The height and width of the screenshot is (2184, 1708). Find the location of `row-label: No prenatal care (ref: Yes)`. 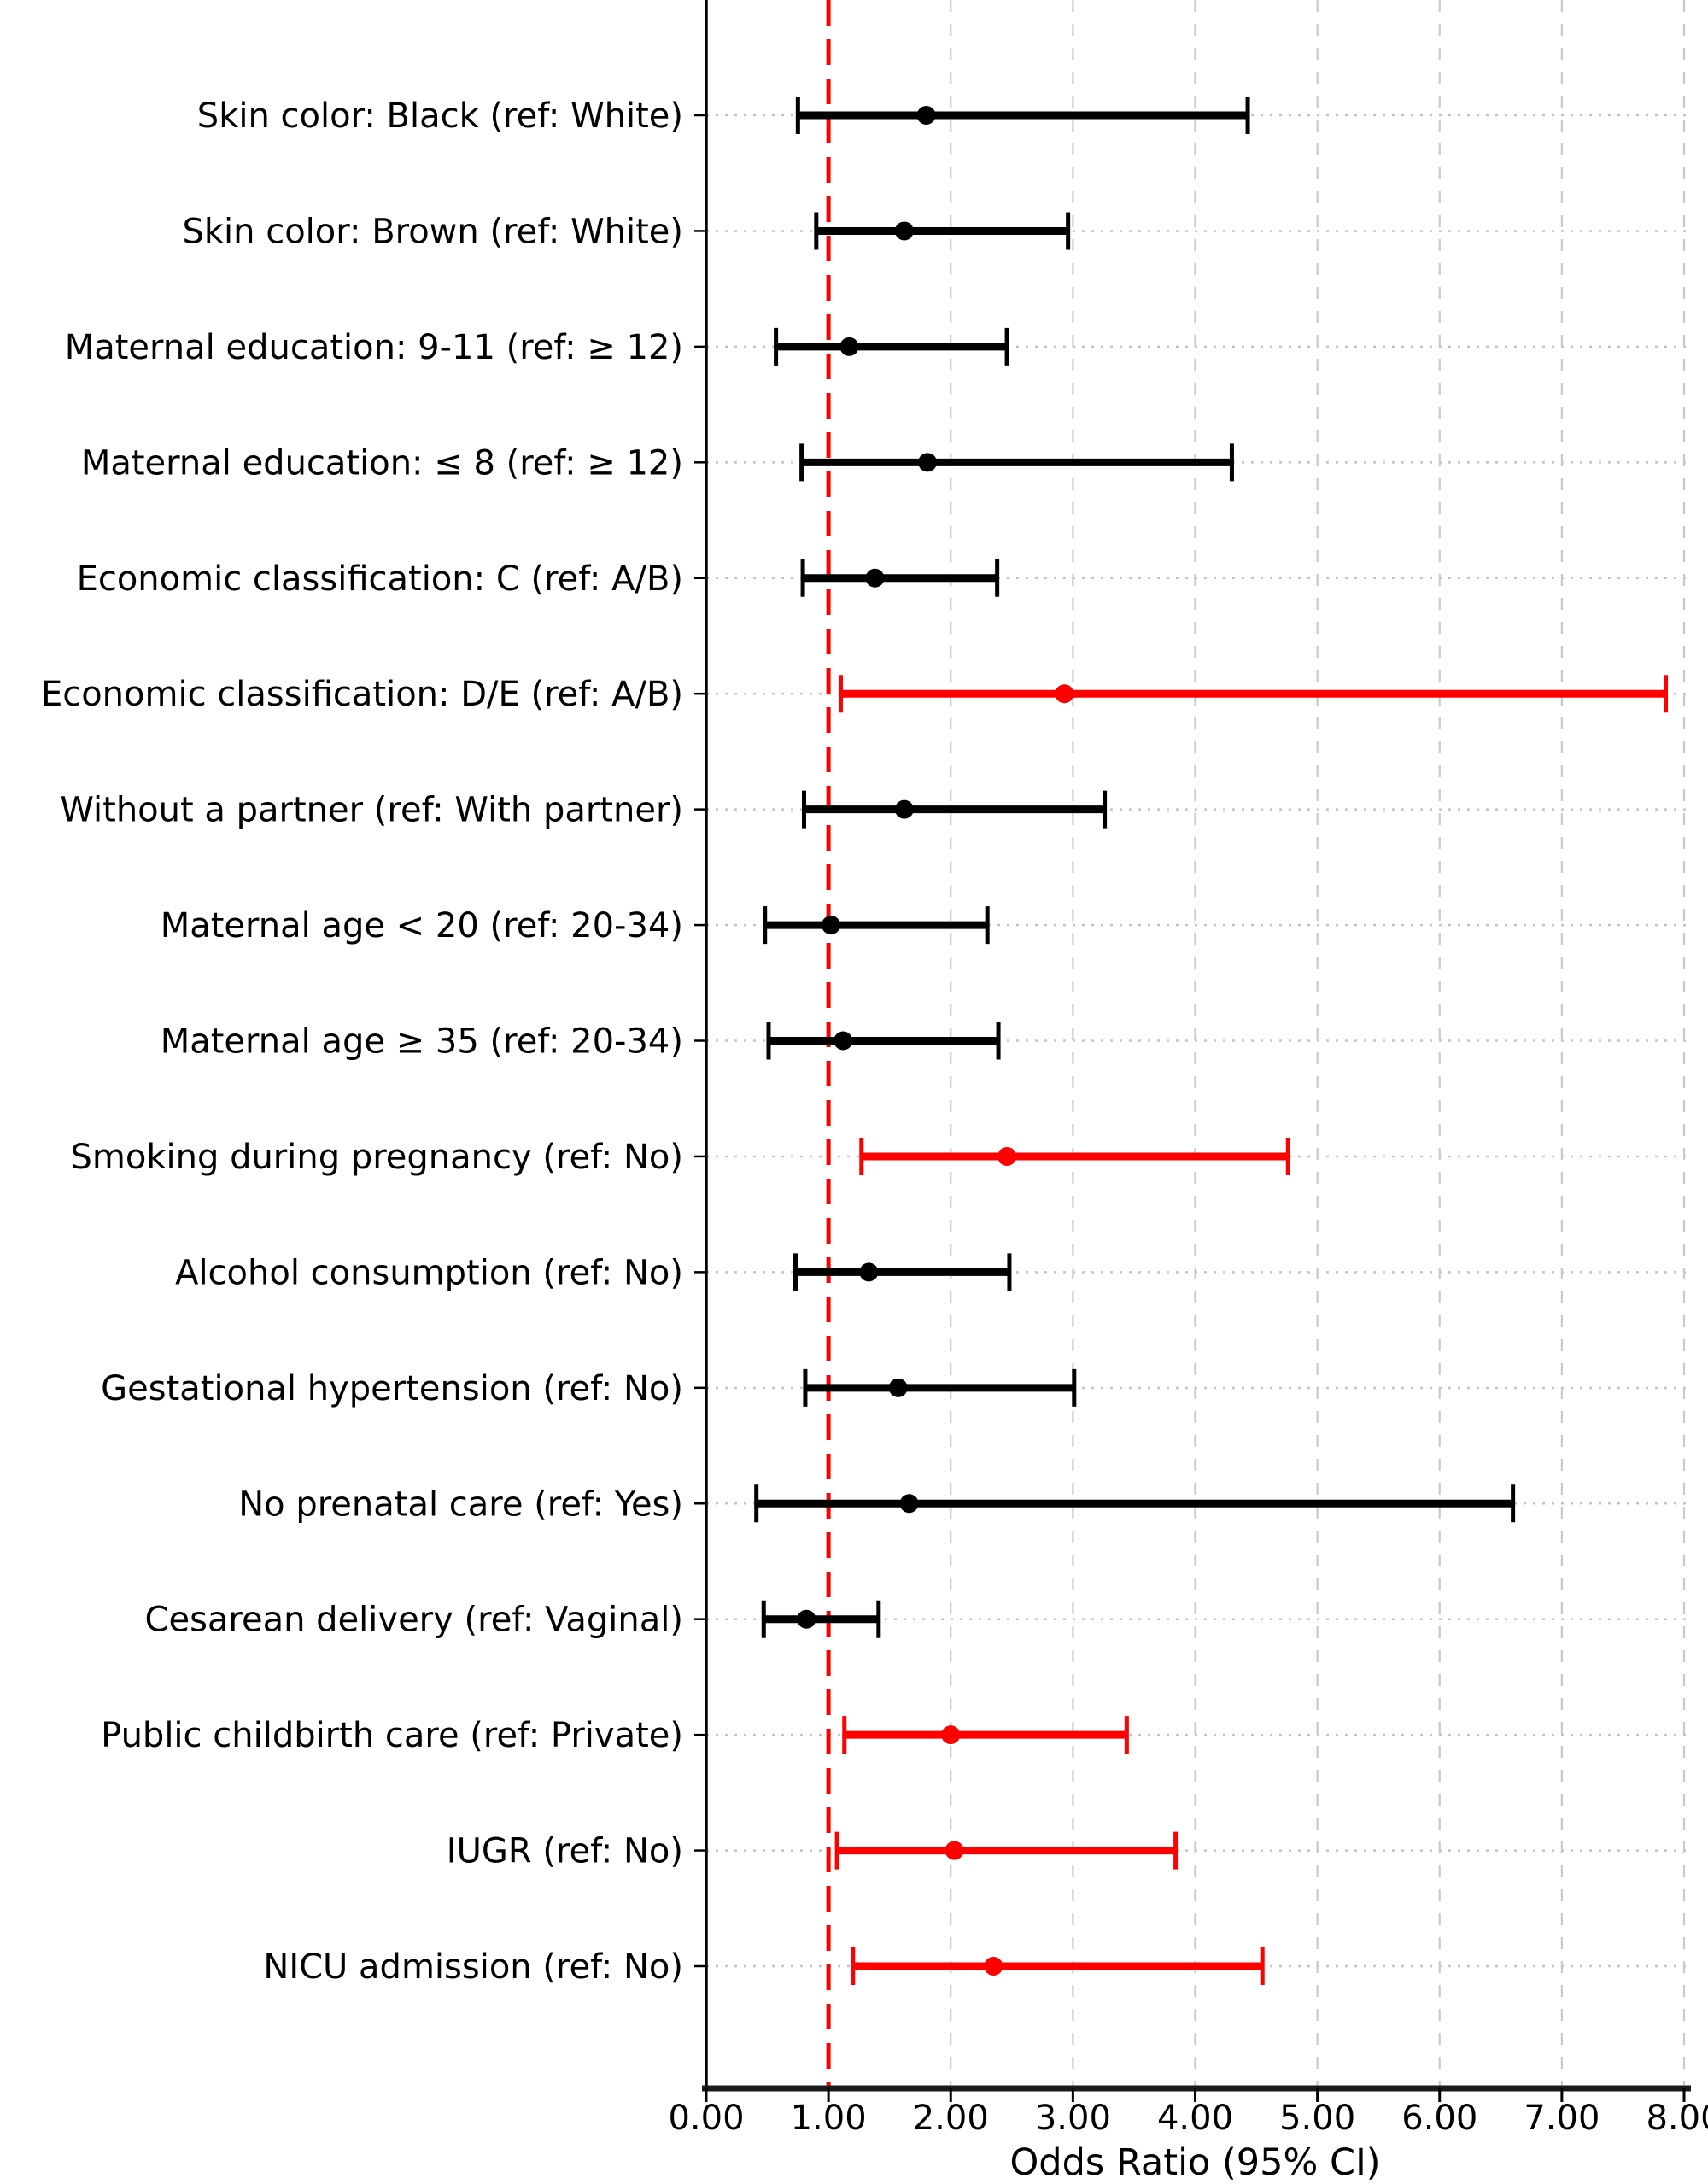

row-label: No prenatal care (ref: Yes) is located at coordinates (460, 1504).